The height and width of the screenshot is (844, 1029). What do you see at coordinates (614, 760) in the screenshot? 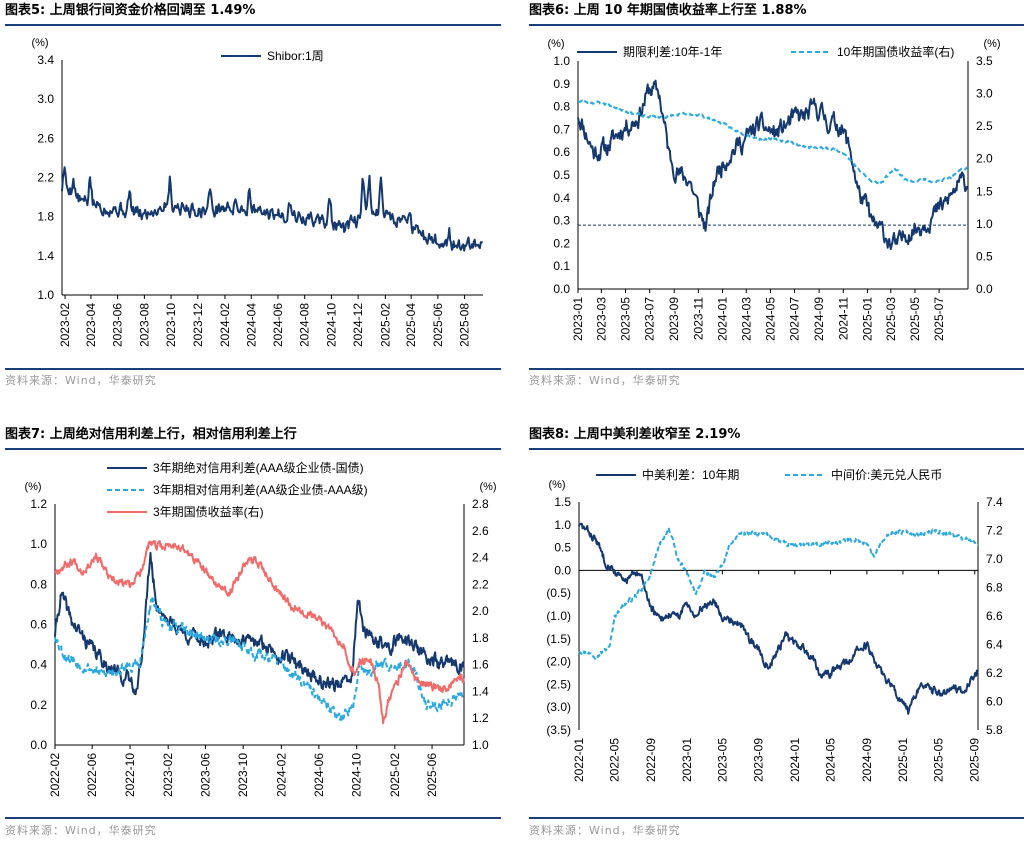
I see `x-tick-label: 2022-05` at bounding box center [614, 760].